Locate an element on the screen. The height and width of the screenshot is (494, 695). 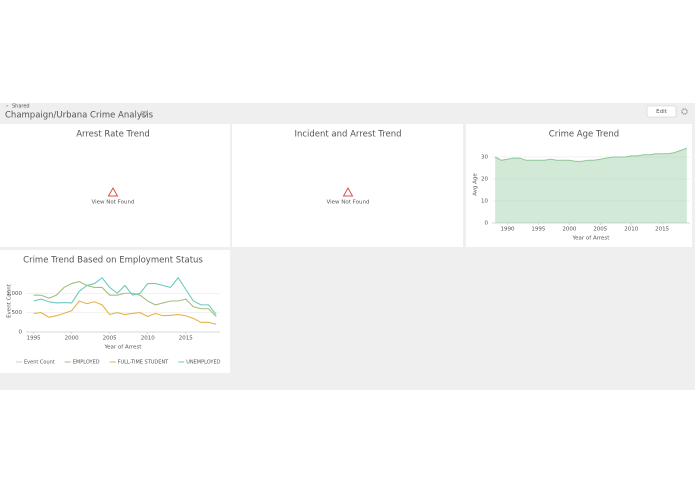
x-tick-label: 1990 is located at coordinates (507, 230).